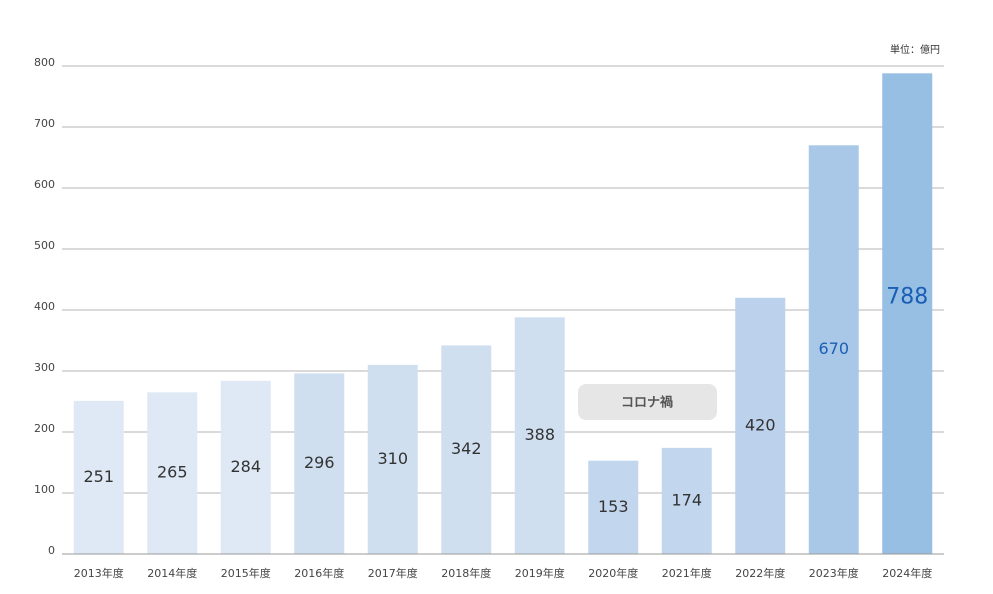 The width and height of the screenshot is (993, 594). What do you see at coordinates (540, 573) in the screenshot?
I see `x-tick-label: 2019年度` at bounding box center [540, 573].